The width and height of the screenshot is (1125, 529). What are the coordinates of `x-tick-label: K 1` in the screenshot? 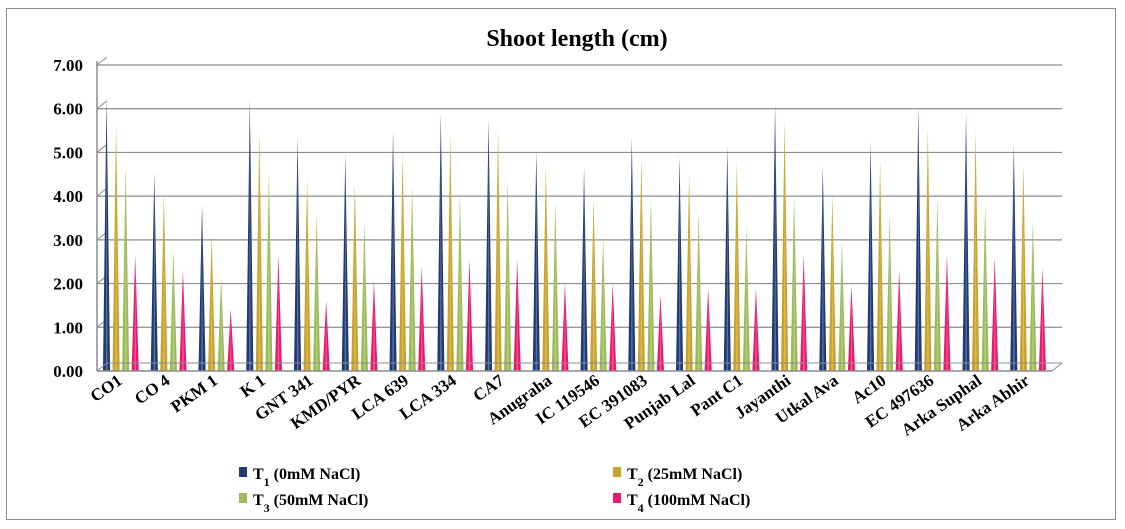 It's located at (253, 386).